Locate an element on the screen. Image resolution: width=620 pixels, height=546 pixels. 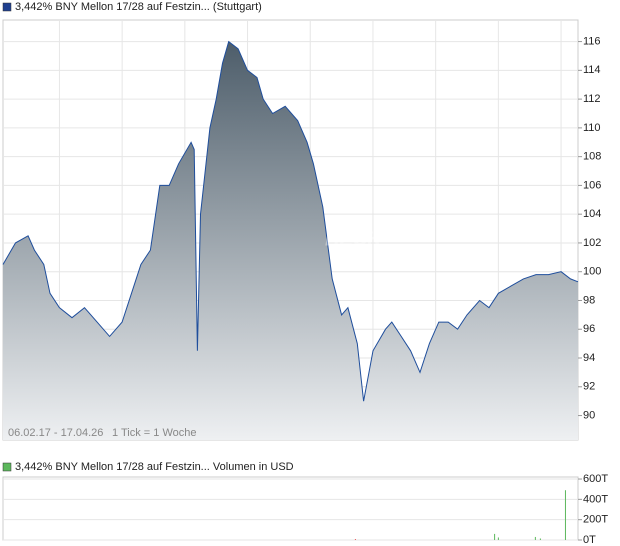
y-tick-label: 108 is located at coordinates (592, 157).